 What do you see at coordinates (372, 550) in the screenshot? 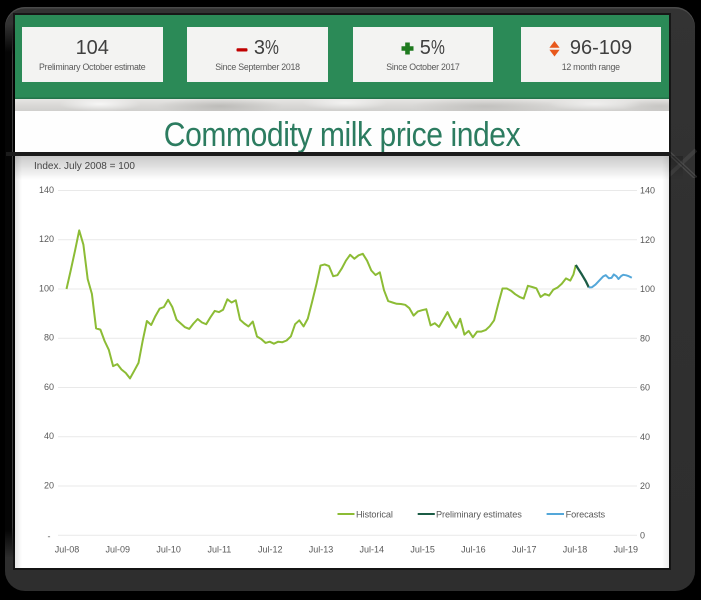
I see `svg-text: Jul-14` at bounding box center [372, 550].